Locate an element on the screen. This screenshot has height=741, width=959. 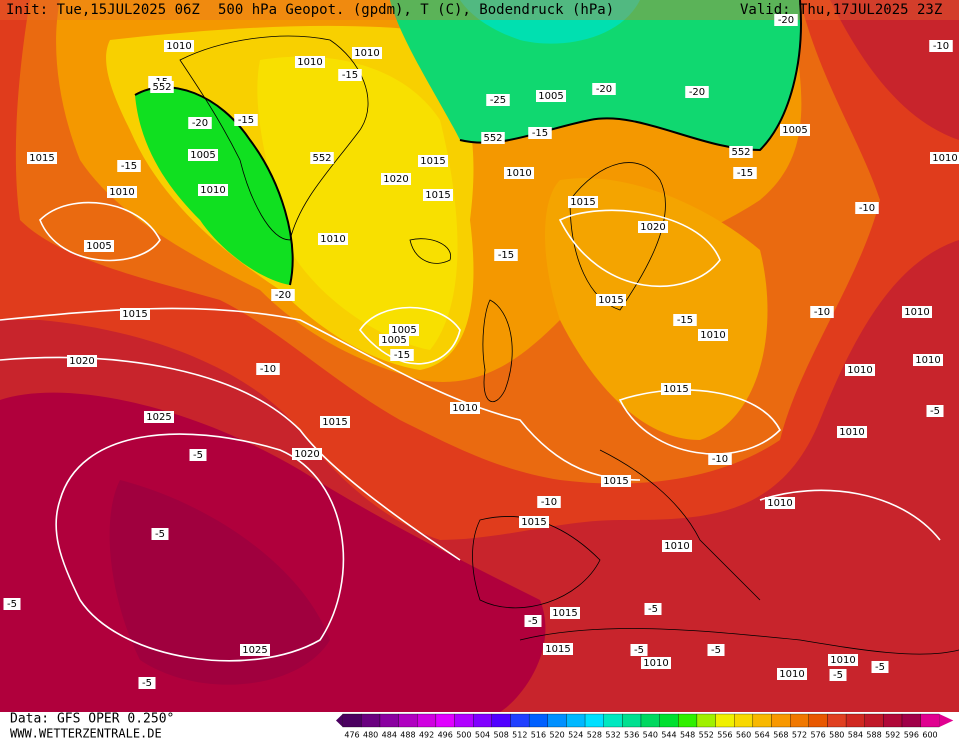
colorbar-label: 516 is located at coordinates (538, 735).